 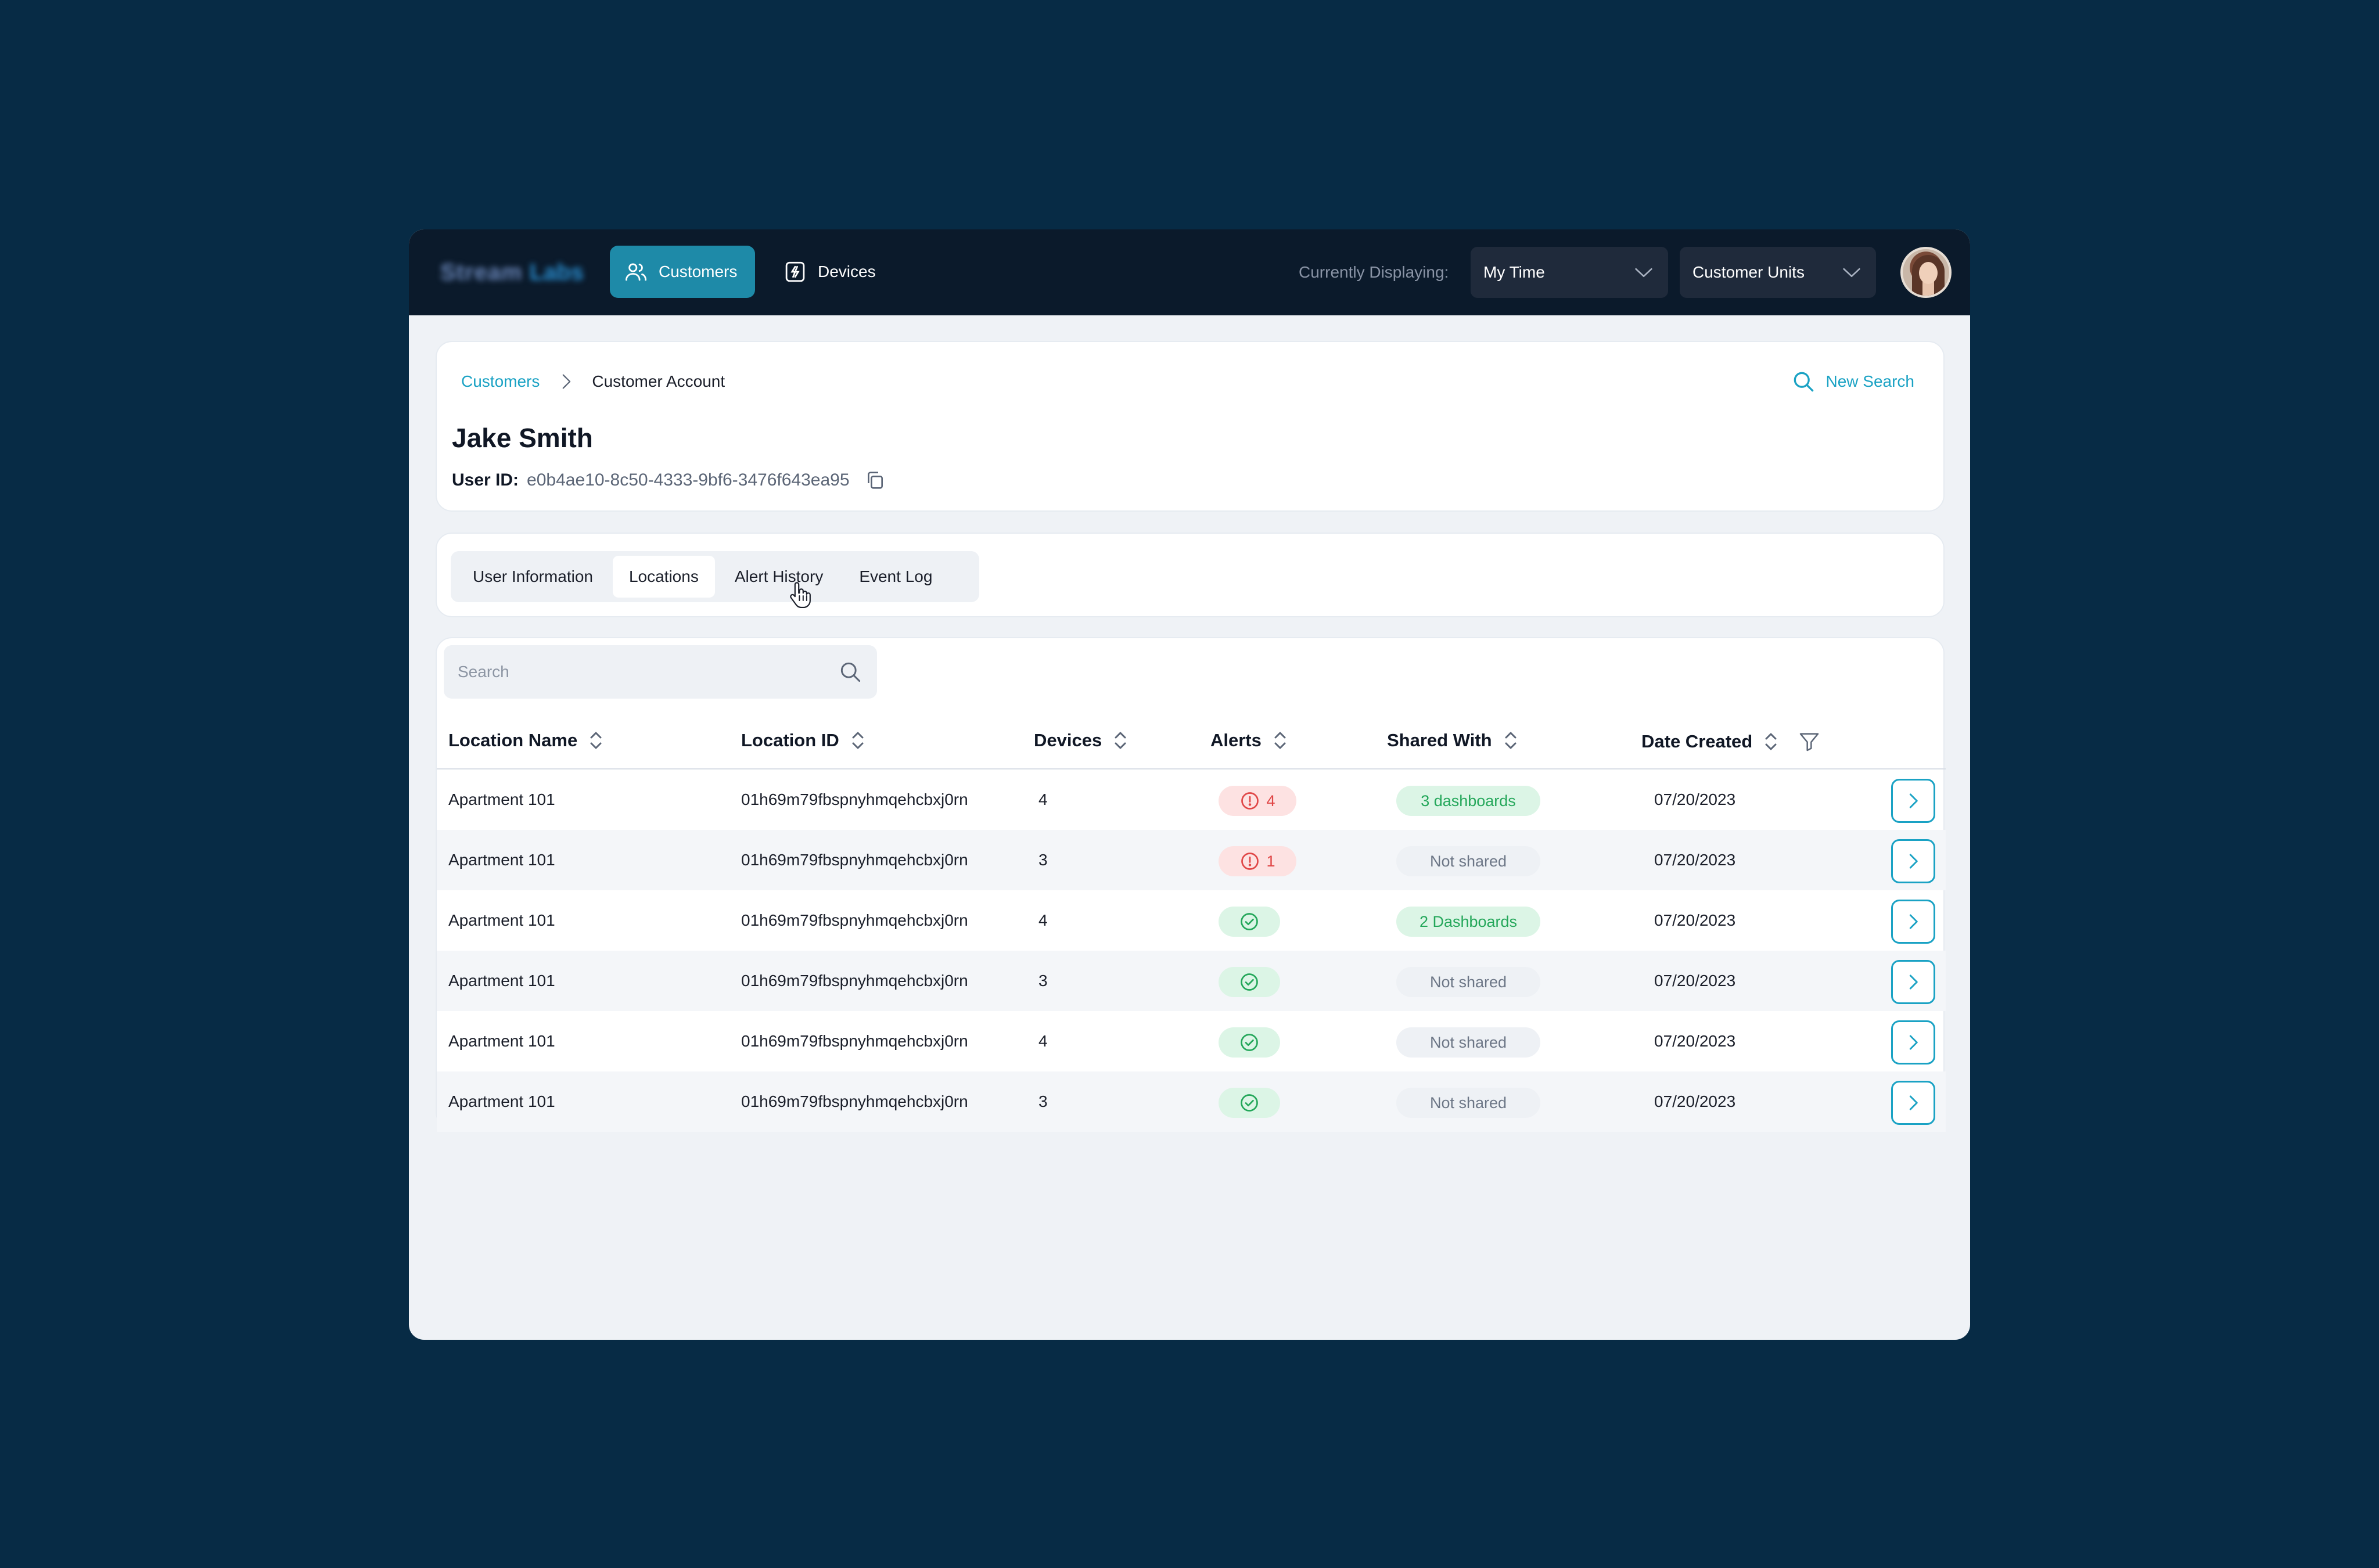 I want to click on column-header-location-id: Location ID, so click(x=804, y=740).